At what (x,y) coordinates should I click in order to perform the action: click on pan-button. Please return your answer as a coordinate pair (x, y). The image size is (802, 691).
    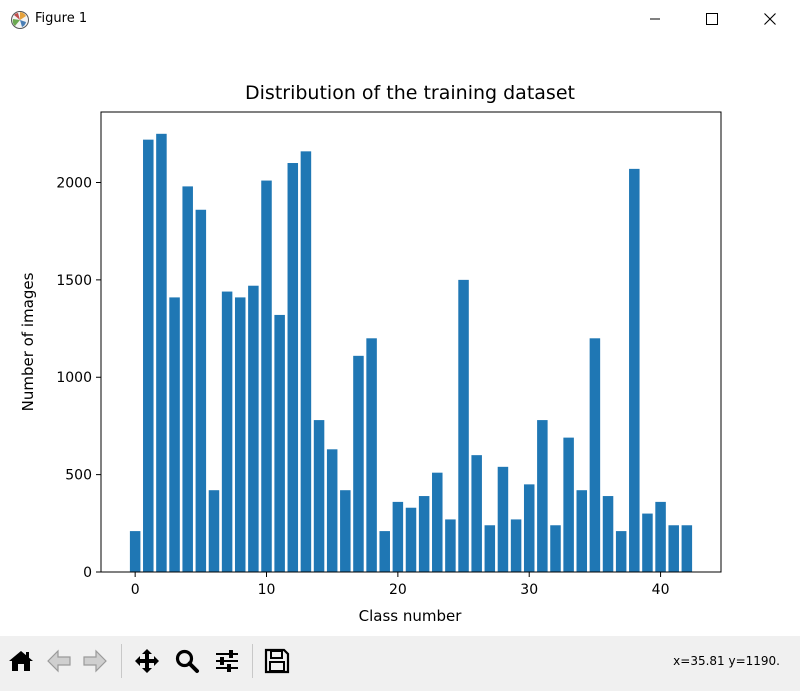
    Looking at the image, I should click on (147, 661).